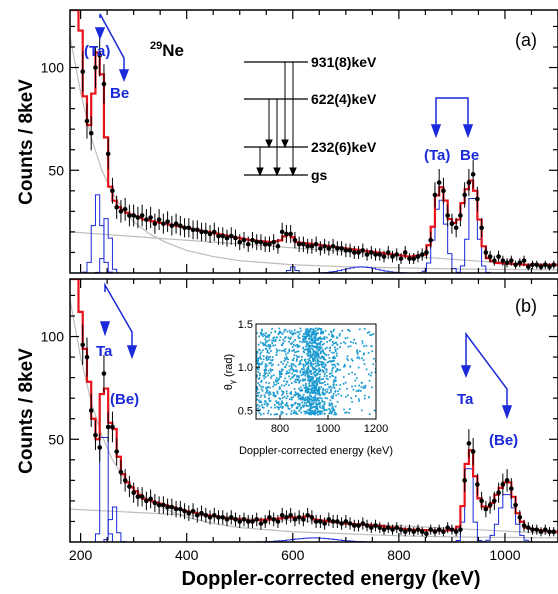 This screenshot has width=558, height=594. I want to click on x-axis-title: Doppler-corrected energy (keV), so click(331, 579).